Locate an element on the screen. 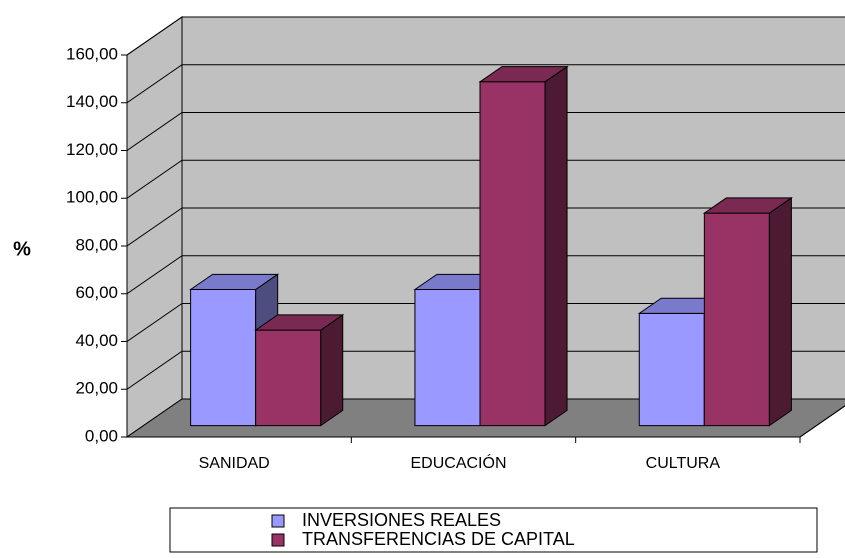 This screenshot has height=558, width=845. y-tick-label: 160,00 is located at coordinates (92, 53).